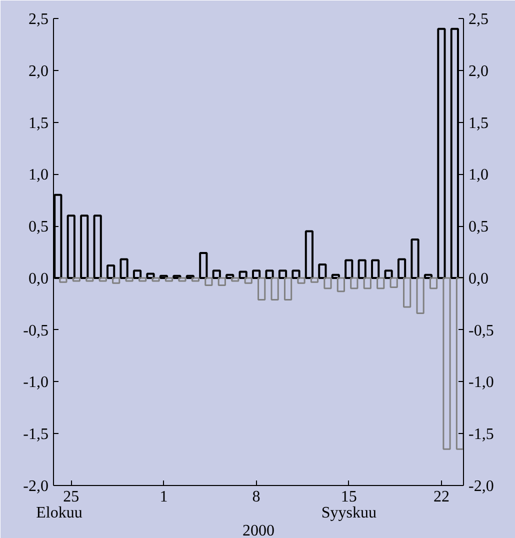 The image size is (515, 538). Describe the element at coordinates (348, 497) in the screenshot. I see `x-tick-label: 15` at that location.